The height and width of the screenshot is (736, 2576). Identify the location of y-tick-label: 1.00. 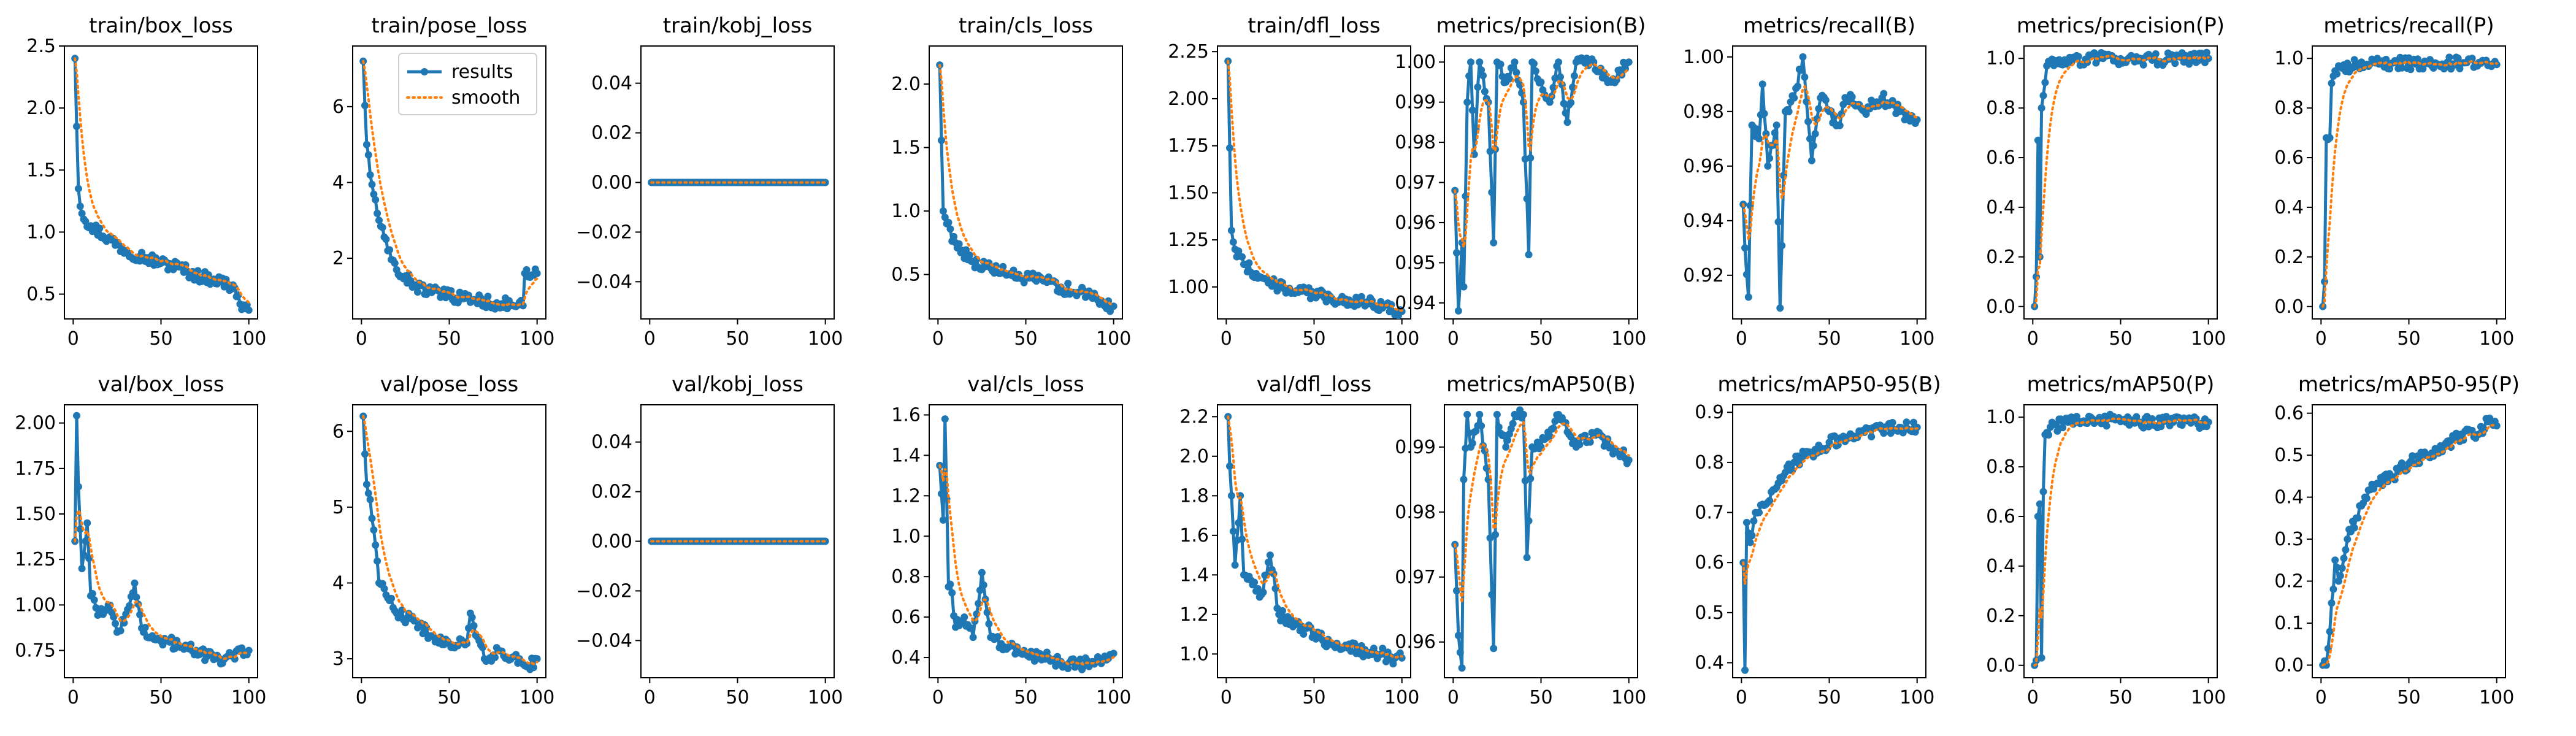
(1415, 62).